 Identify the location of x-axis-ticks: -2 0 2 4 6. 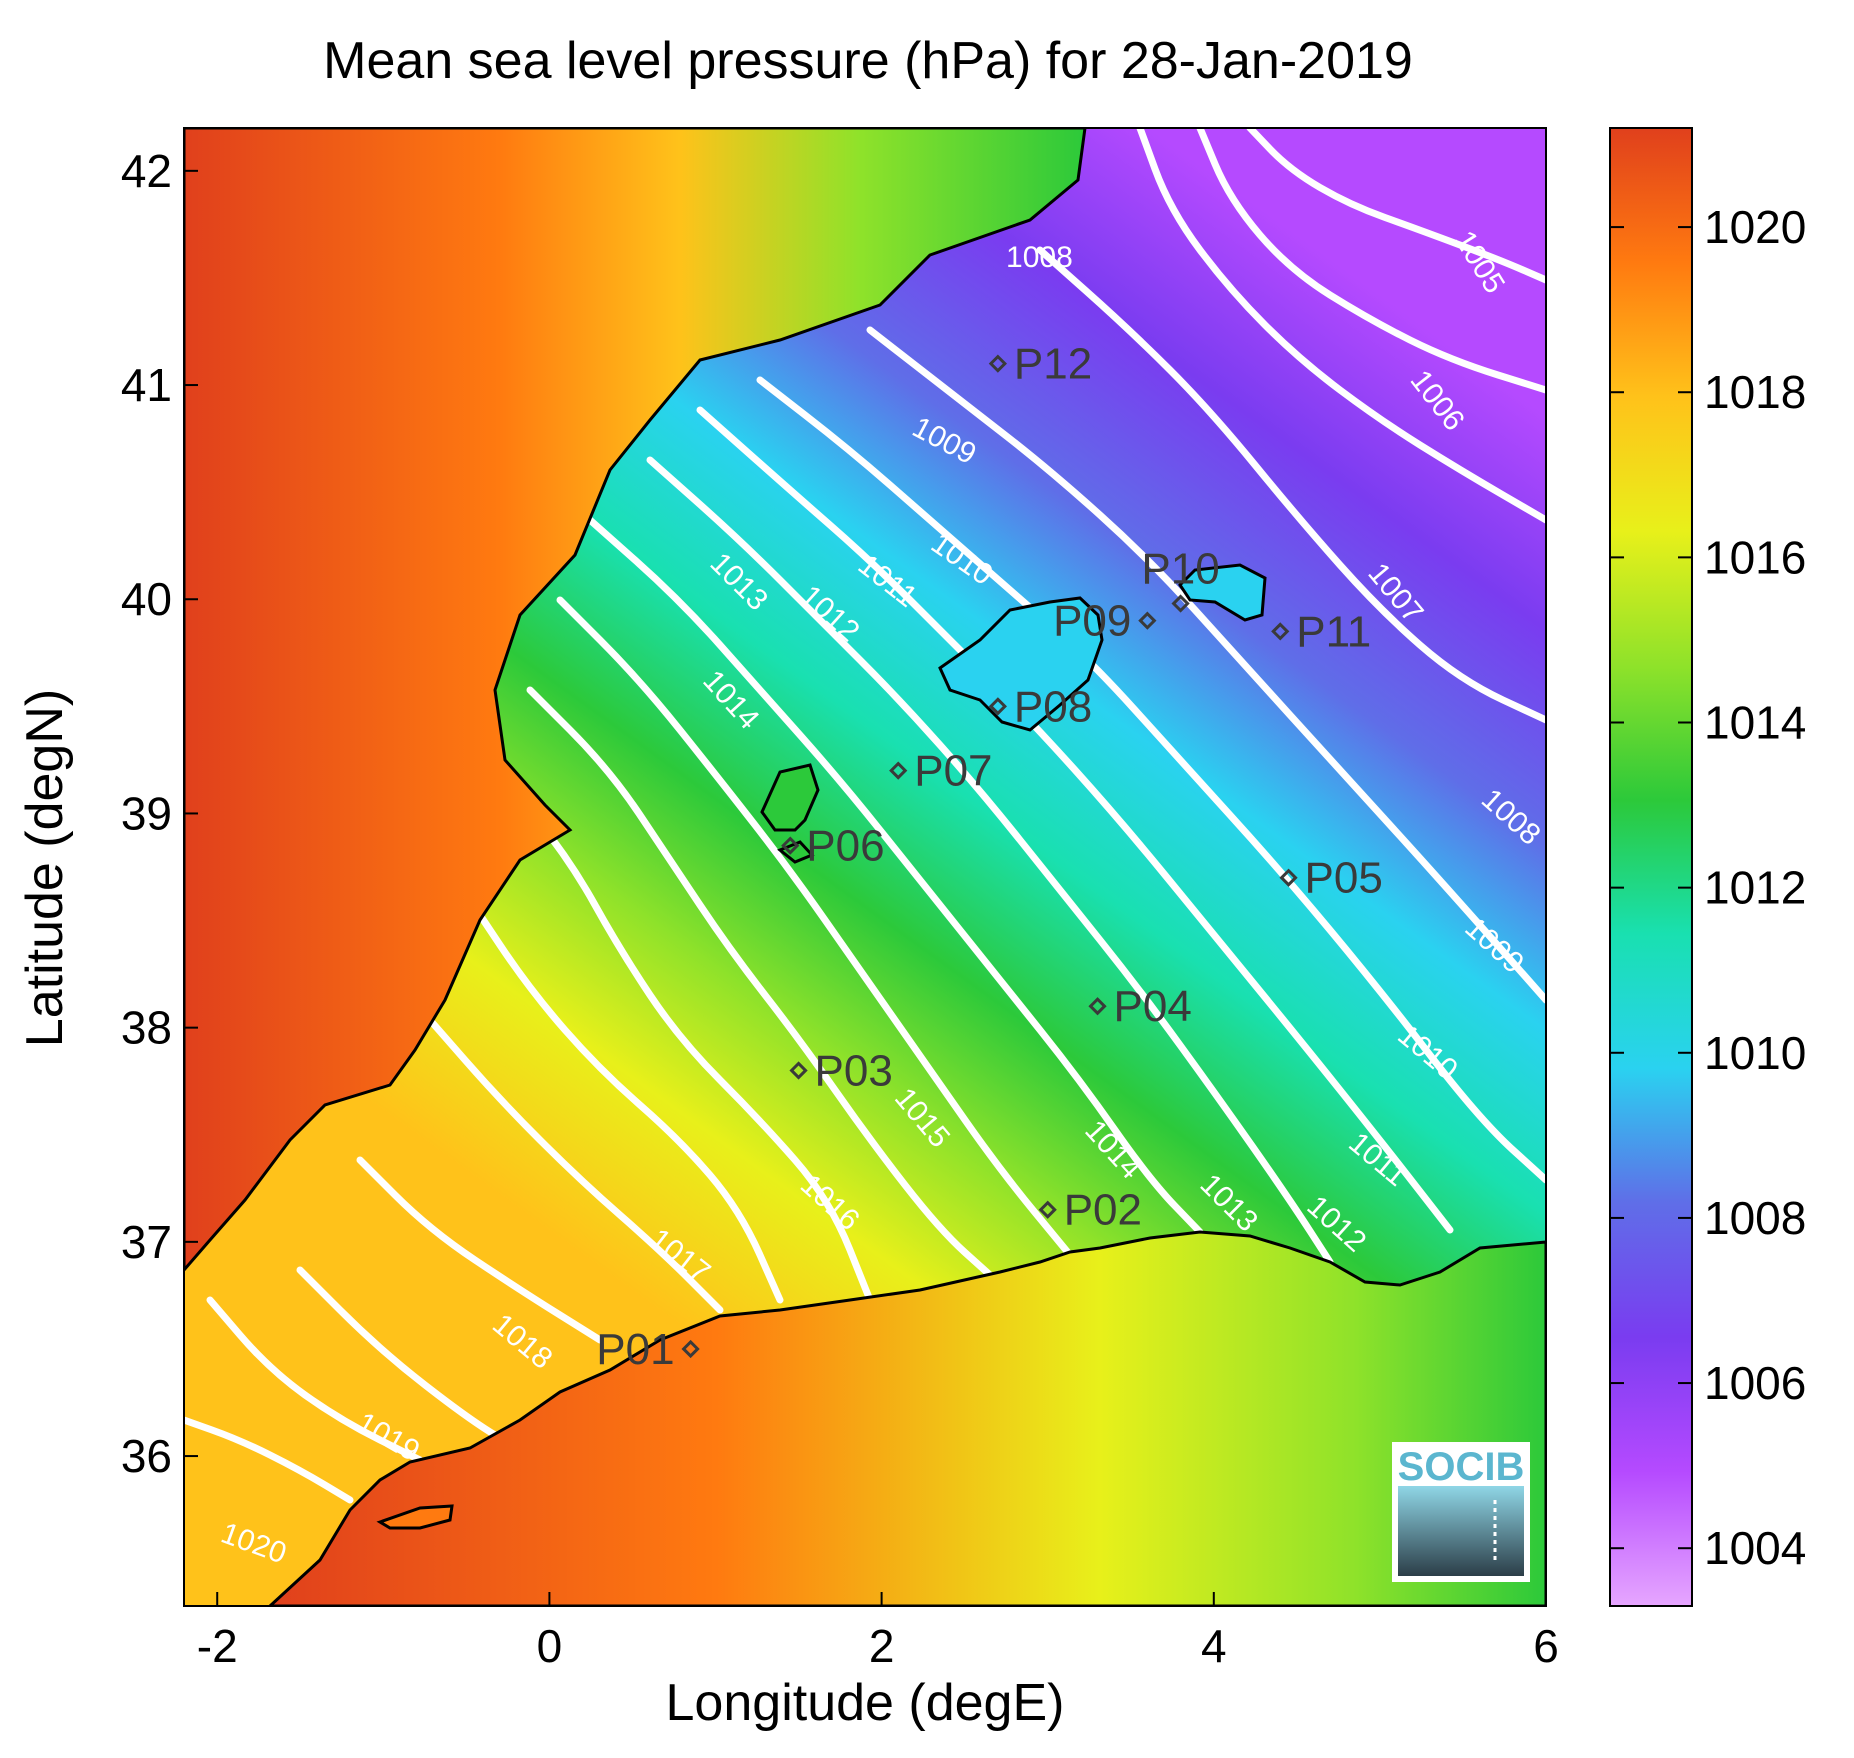
(878, 1632).